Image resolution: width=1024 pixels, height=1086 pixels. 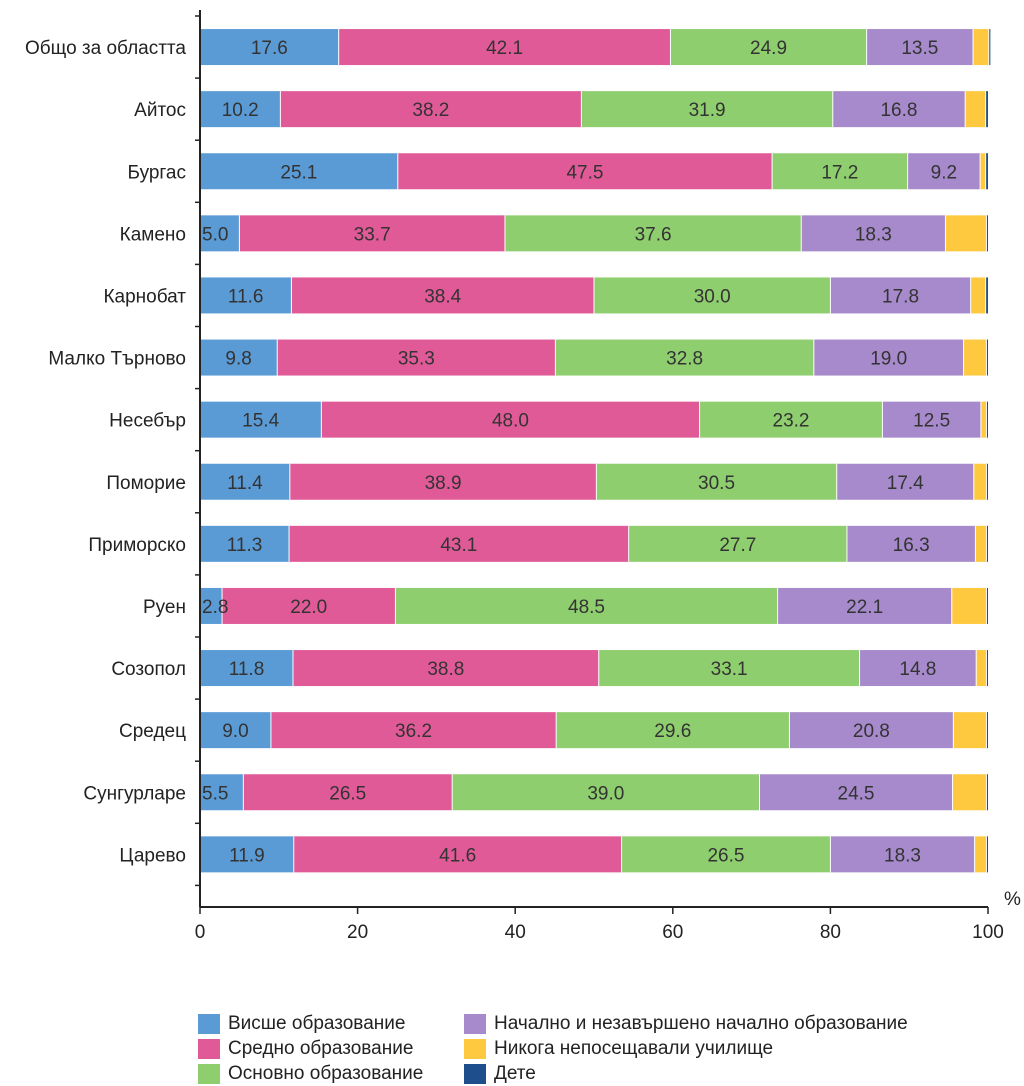 What do you see at coordinates (134, 793) in the screenshot?
I see `category-label: Сунгурларе` at bounding box center [134, 793].